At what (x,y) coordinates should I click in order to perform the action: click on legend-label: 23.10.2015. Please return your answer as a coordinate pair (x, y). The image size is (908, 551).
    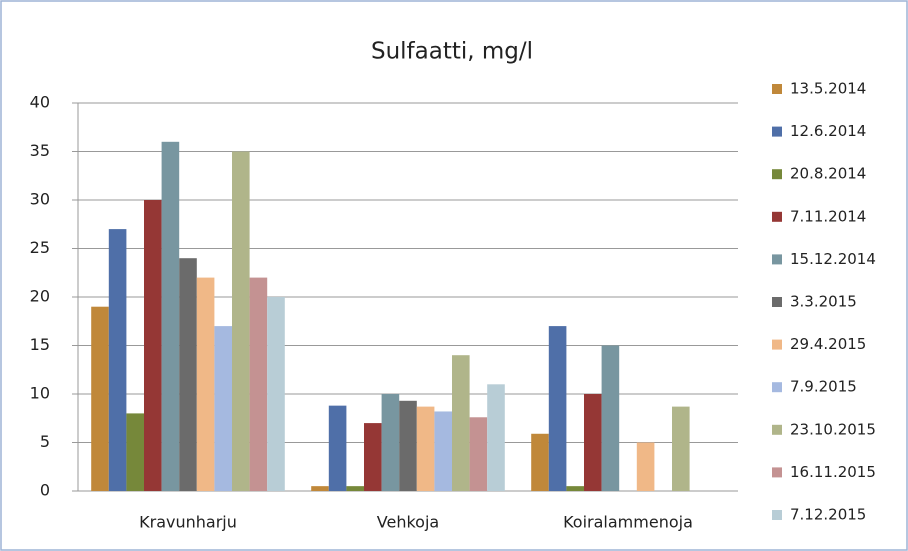
    Looking at the image, I should click on (833, 429).